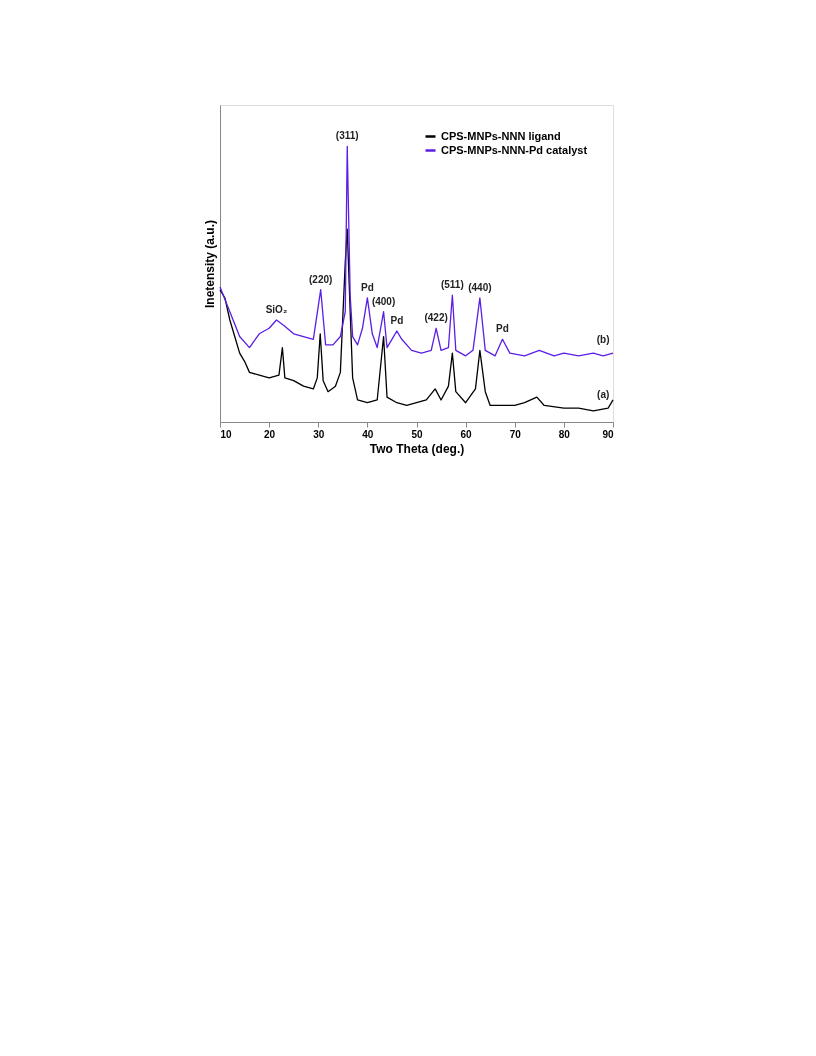 The height and width of the screenshot is (1056, 816). I want to click on annotation: (b), so click(603, 340).